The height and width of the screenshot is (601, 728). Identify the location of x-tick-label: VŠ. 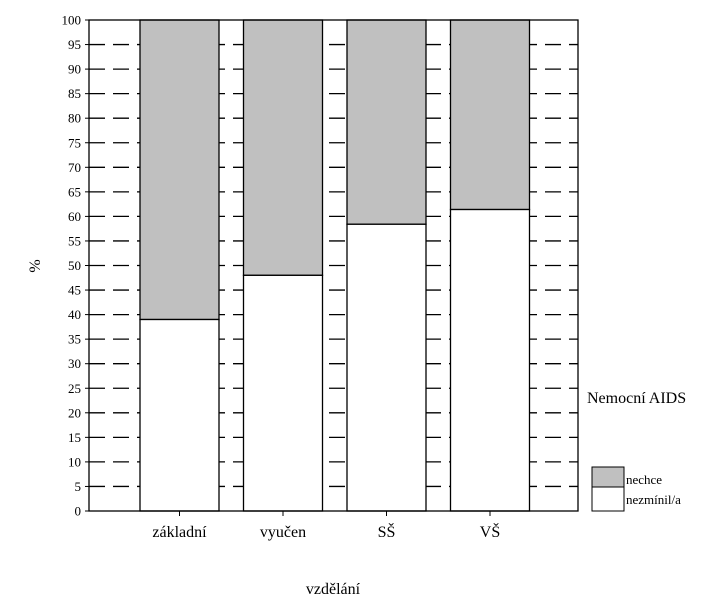
(490, 531).